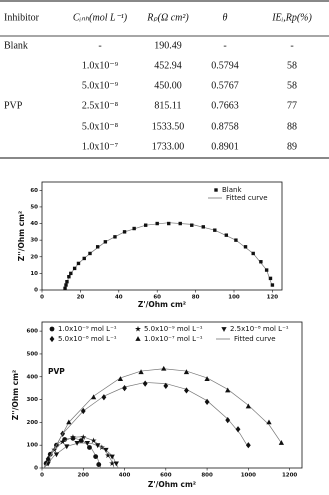  Describe the element at coordinates (167, 17) in the screenshot. I see `table-header-cell: Rₚ(Ω cm²)` at that location.